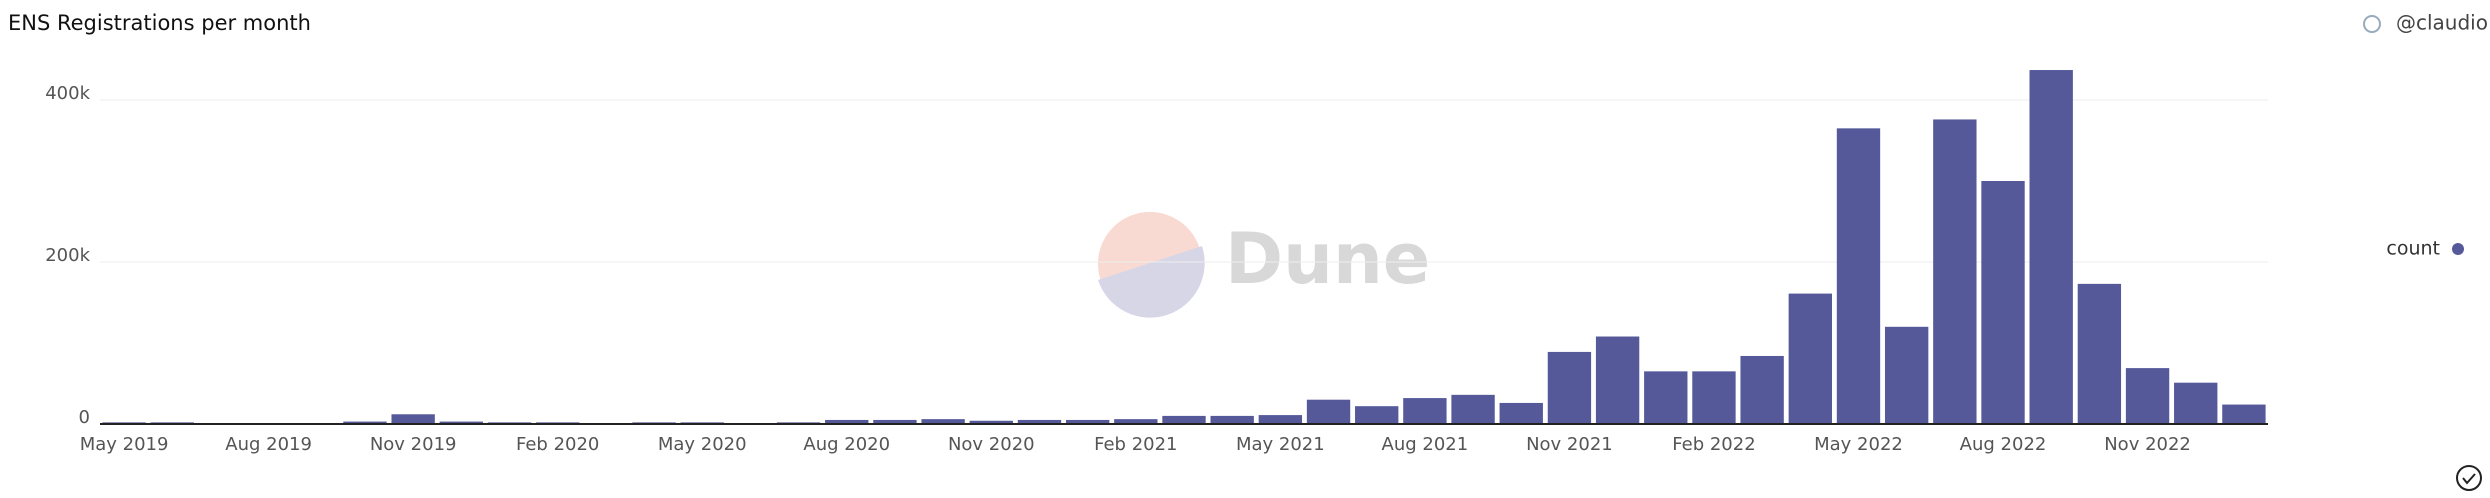 Image resolution: width=2490 pixels, height=498 pixels. Describe the element at coordinates (159, 23) in the screenshot. I see `chart-title: ENS Registrations per month` at that location.